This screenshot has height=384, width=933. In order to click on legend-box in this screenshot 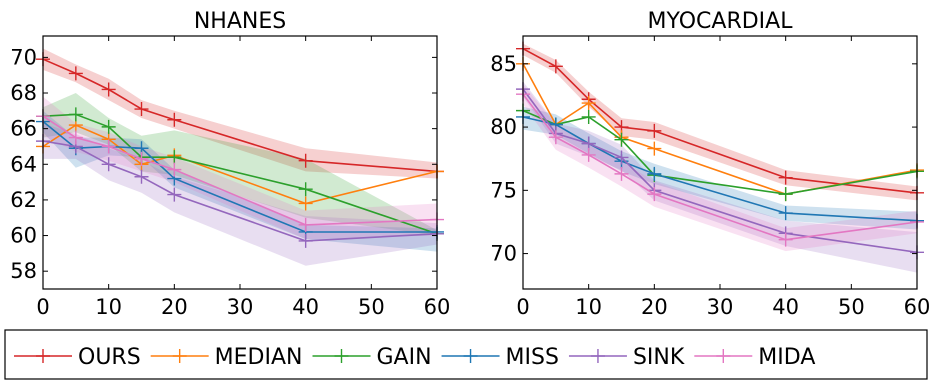, I will do `click(466, 354)`.